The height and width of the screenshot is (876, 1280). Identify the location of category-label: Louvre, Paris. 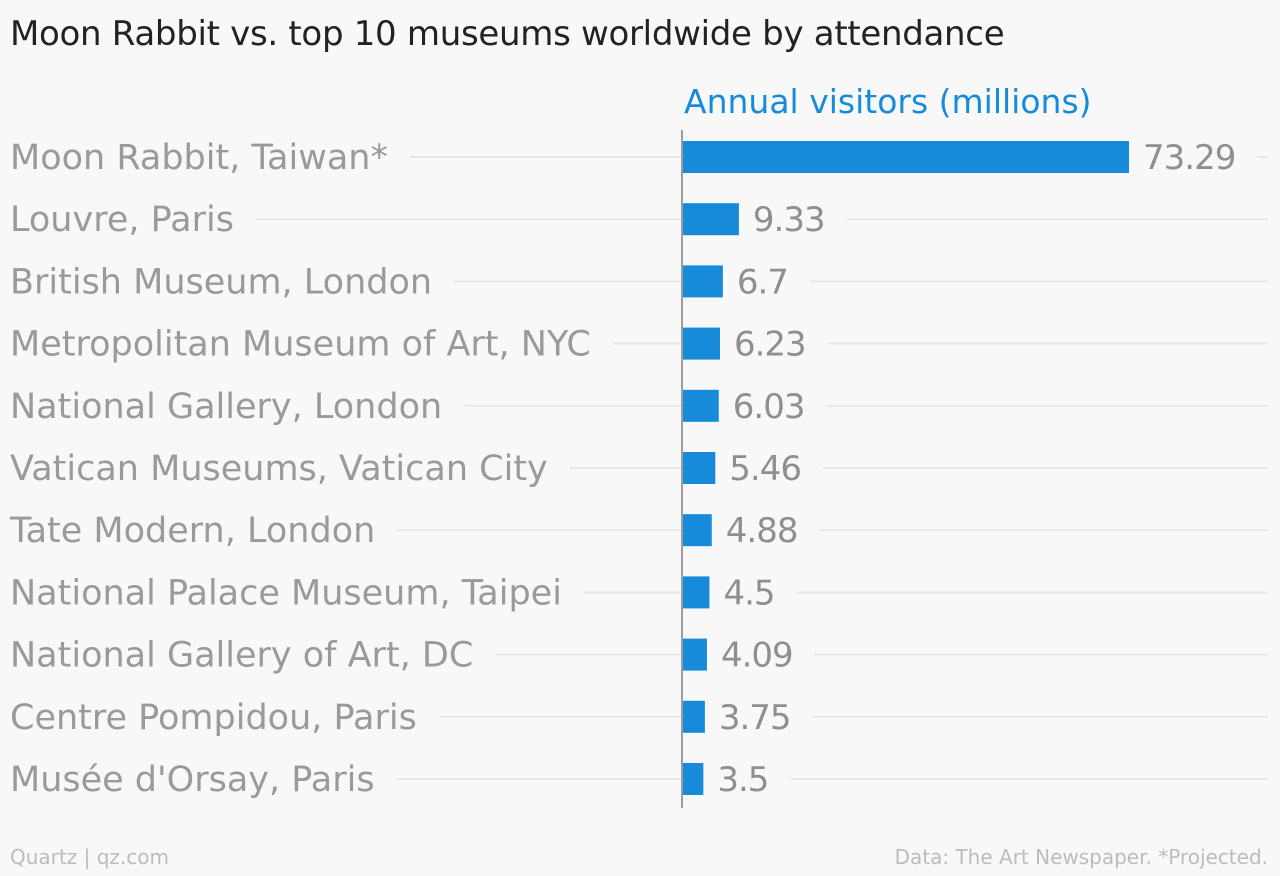
(122, 220).